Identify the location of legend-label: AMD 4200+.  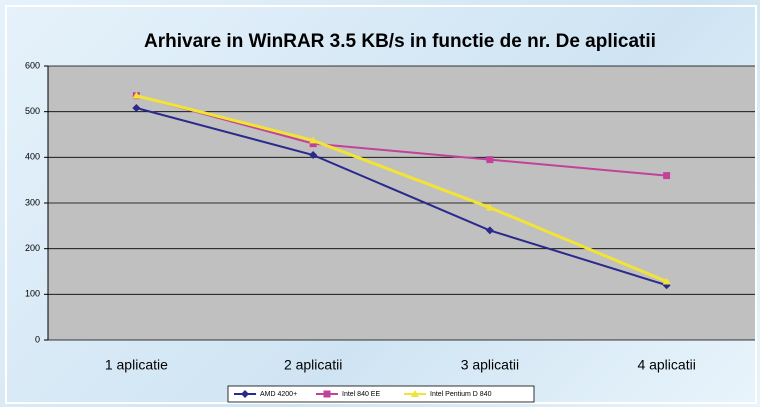
(278, 394).